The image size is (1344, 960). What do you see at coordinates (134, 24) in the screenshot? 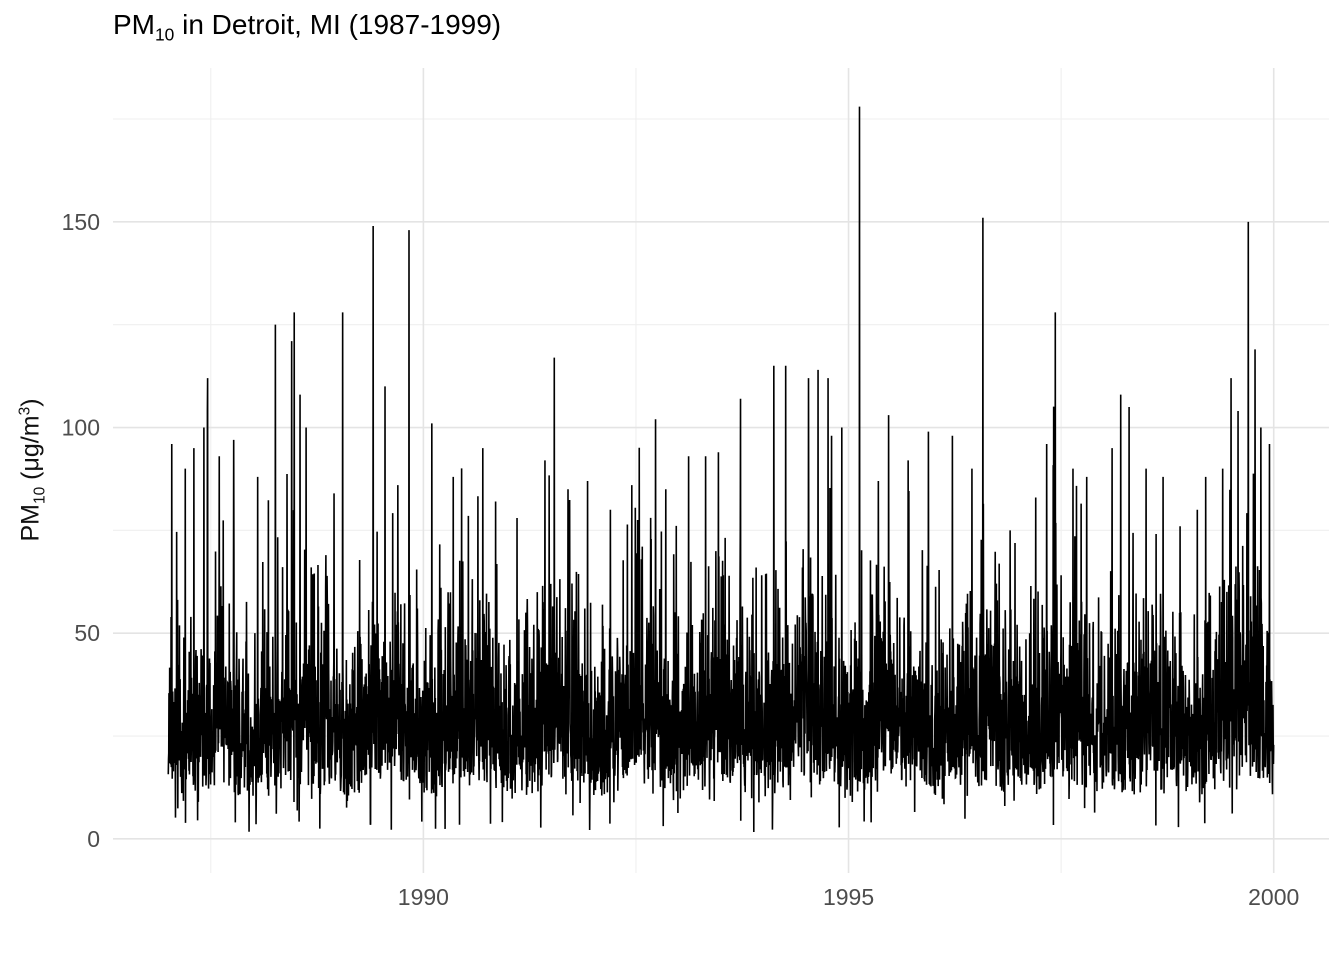
I see `chart-title-prefix: PM` at bounding box center [134, 24].